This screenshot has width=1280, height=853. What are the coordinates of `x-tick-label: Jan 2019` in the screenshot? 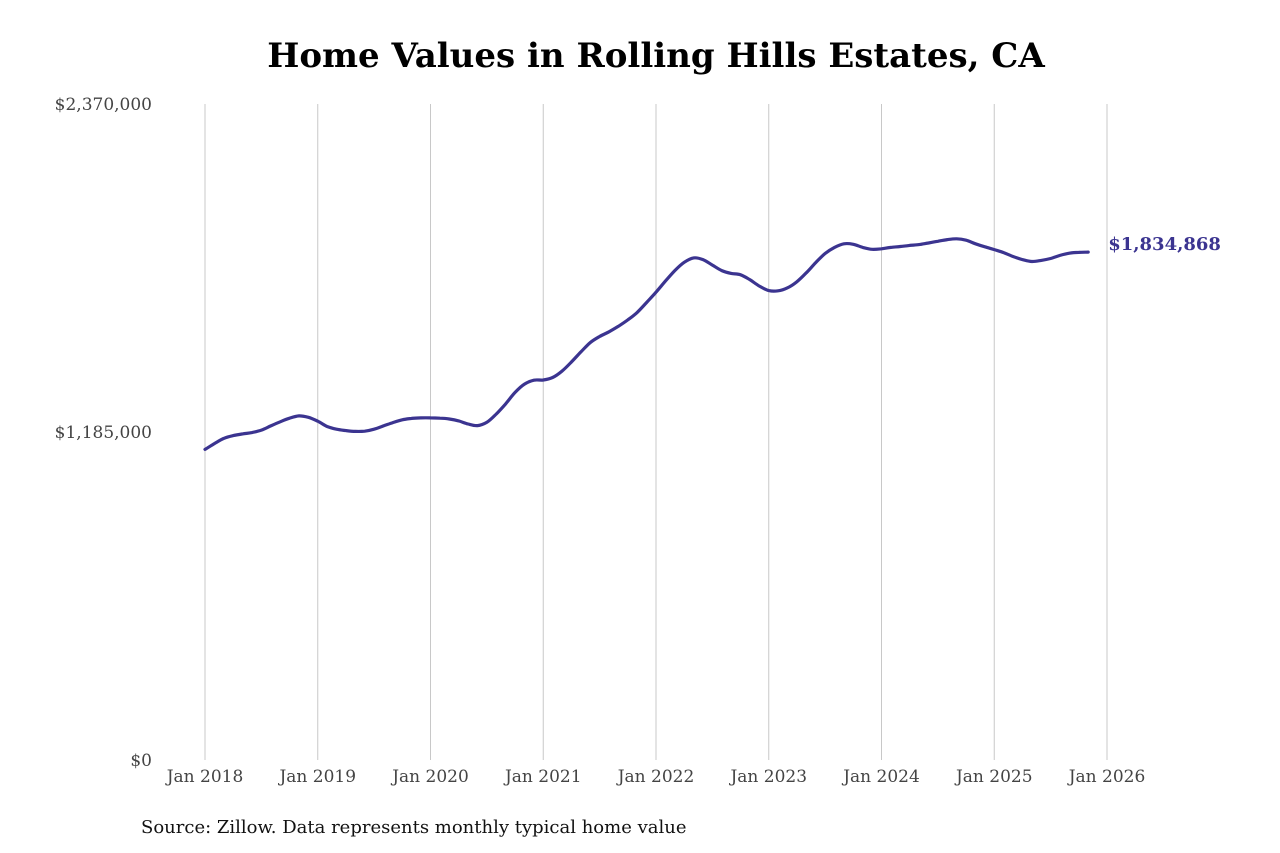 It's located at (316, 777).